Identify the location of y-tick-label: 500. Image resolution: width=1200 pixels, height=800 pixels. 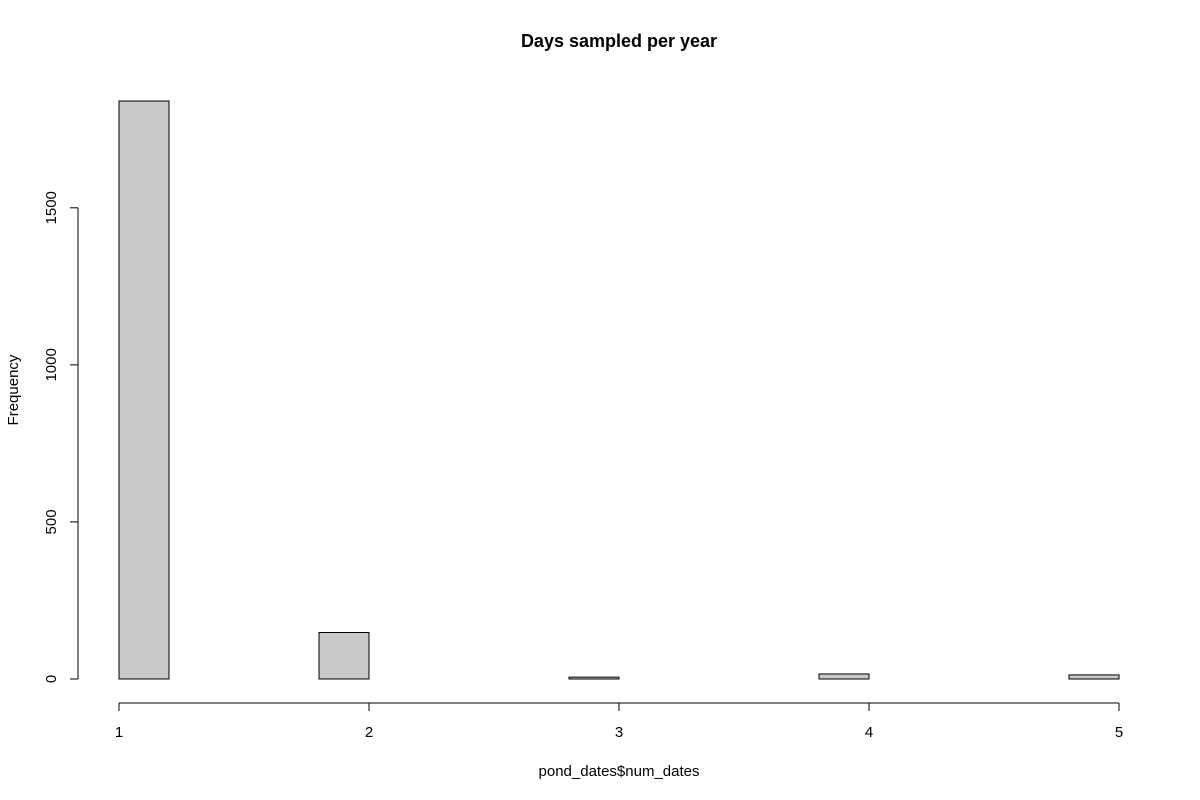
(51, 521).